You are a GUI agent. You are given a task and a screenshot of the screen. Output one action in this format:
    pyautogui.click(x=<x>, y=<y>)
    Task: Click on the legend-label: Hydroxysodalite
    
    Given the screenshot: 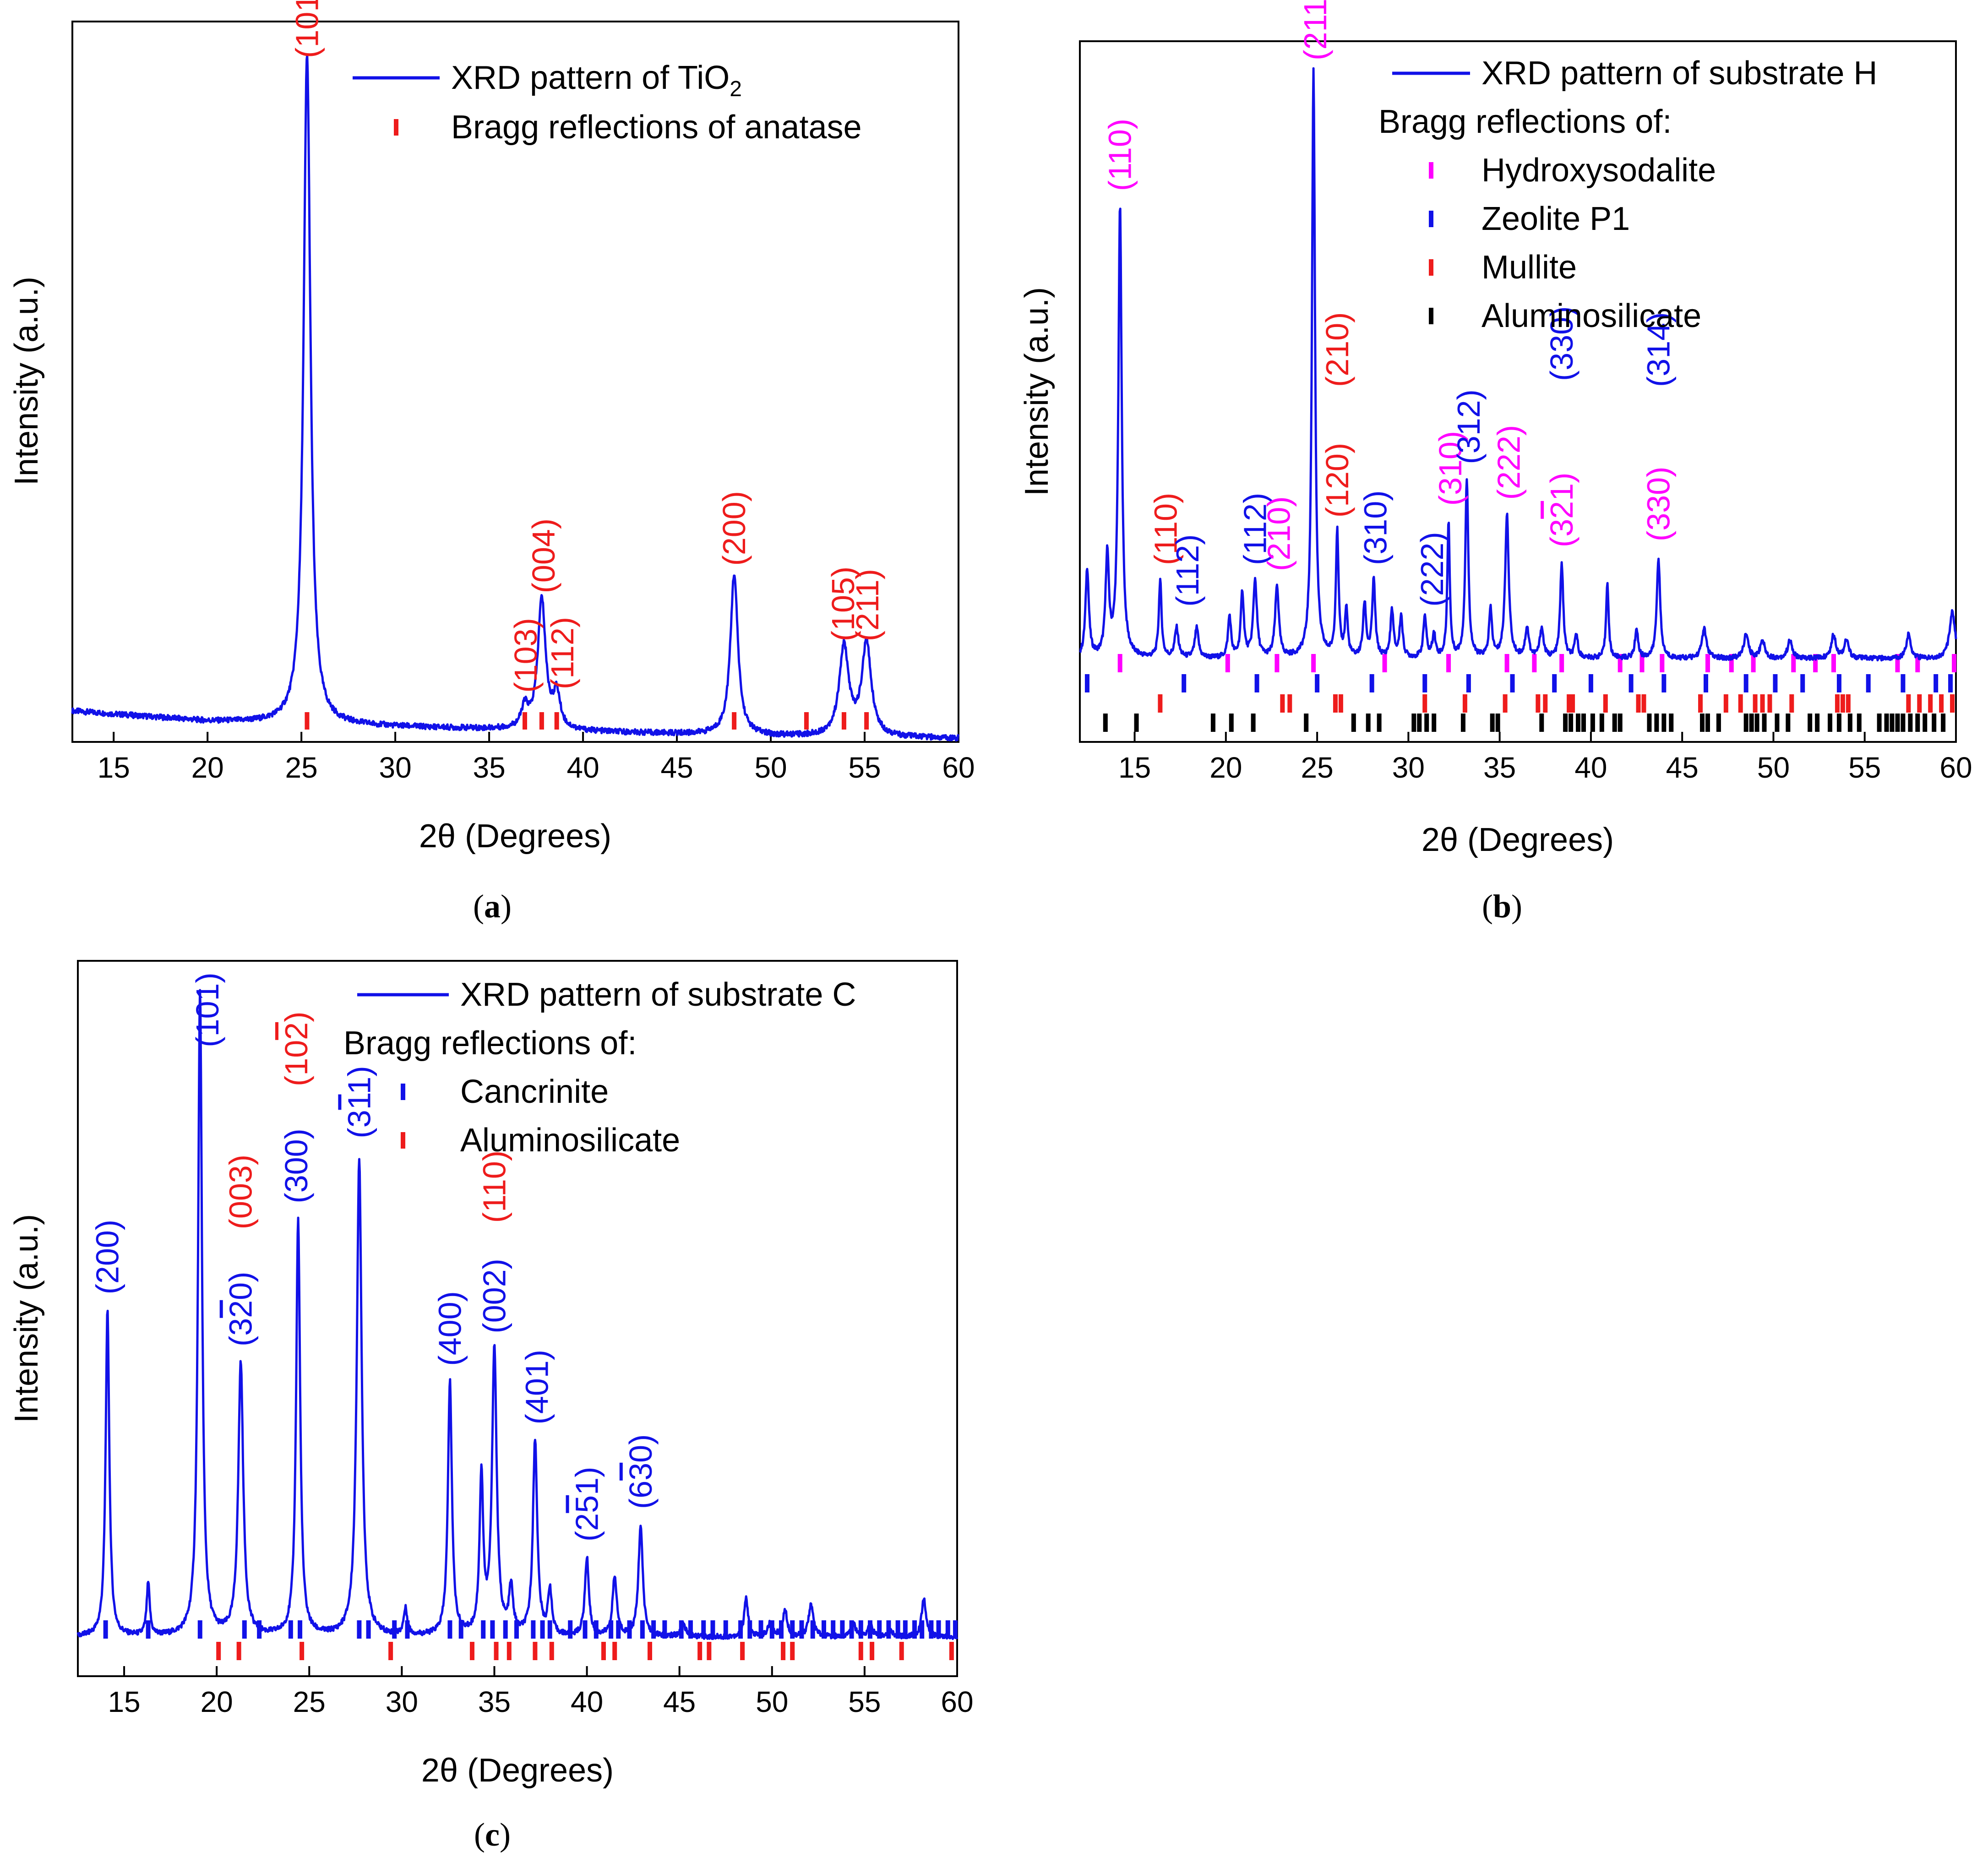 What is the action you would take?
    pyautogui.click(x=1598, y=170)
    